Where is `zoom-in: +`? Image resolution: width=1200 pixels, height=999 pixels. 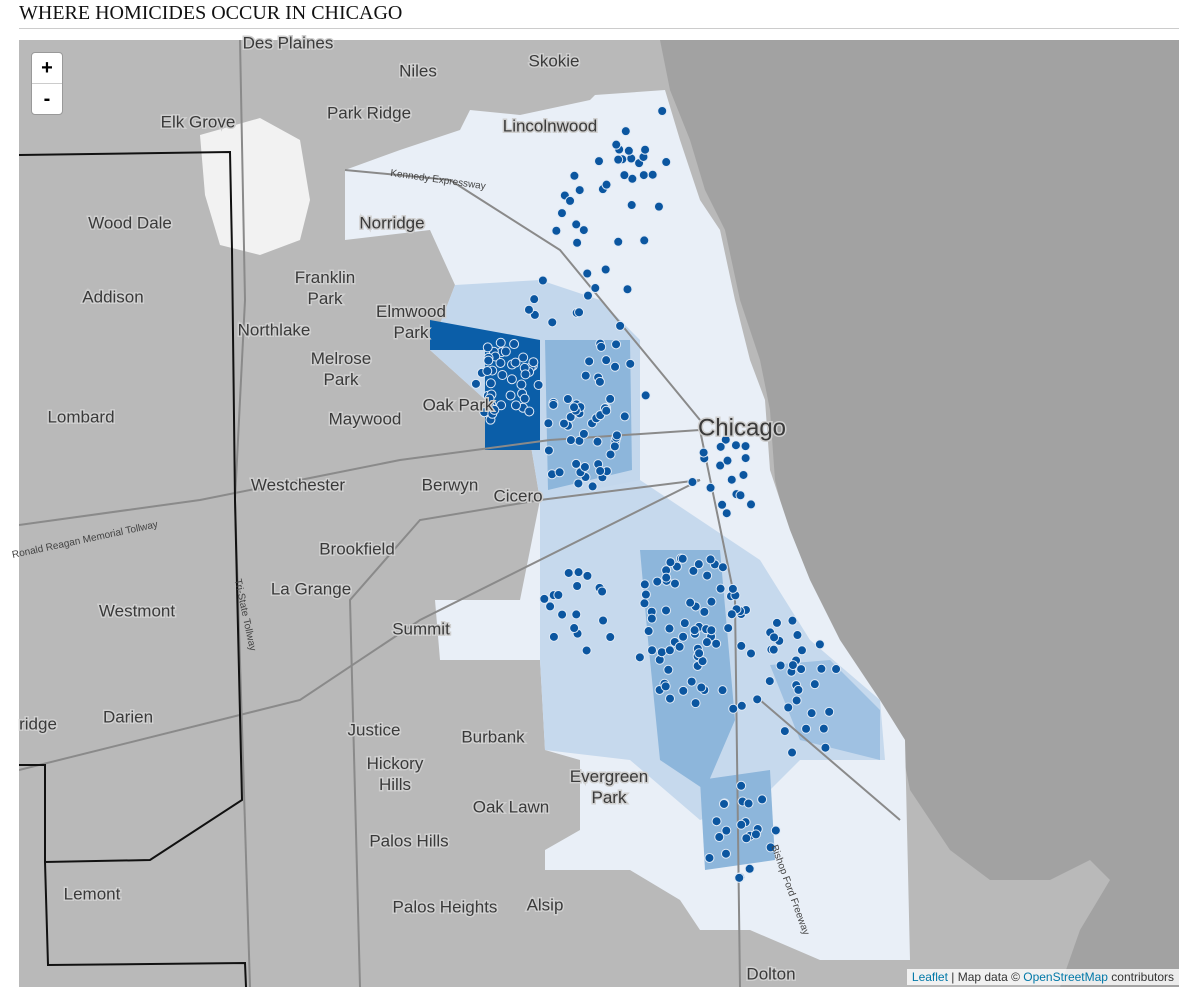
zoom-in: + is located at coordinates (47, 68).